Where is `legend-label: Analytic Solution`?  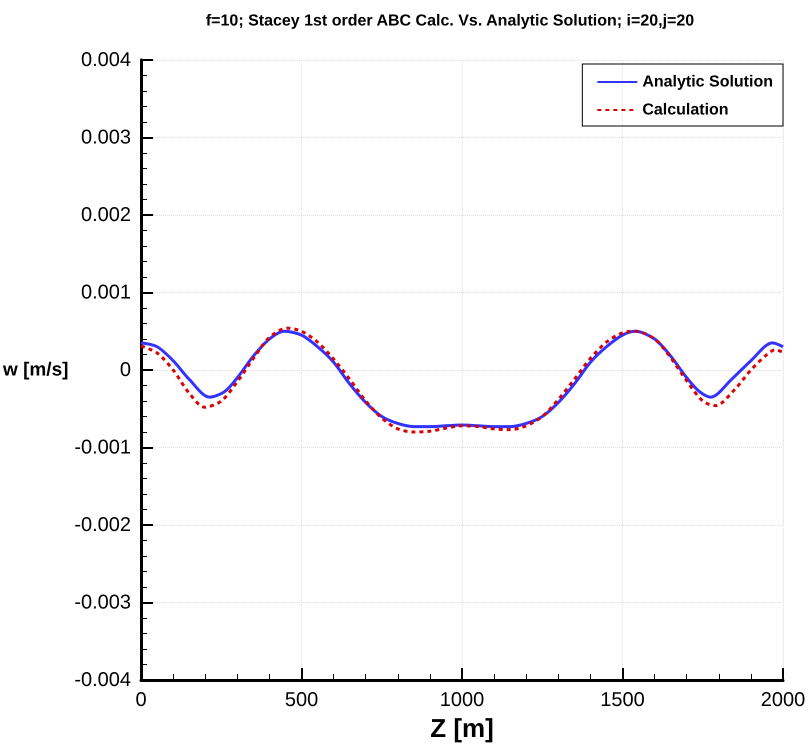 legend-label: Analytic Solution is located at coordinates (707, 82).